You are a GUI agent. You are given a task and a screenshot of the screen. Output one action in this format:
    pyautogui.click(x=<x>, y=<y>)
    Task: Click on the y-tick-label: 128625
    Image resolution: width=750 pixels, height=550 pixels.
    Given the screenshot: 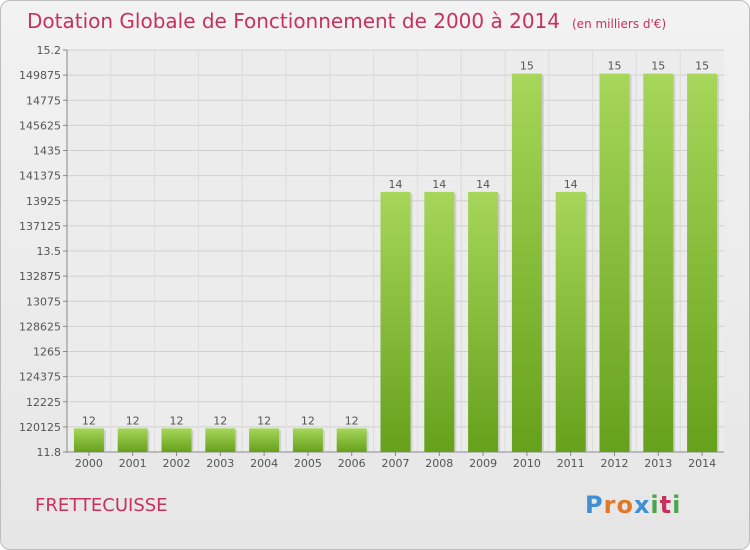 What is the action you would take?
    pyautogui.click(x=40, y=326)
    